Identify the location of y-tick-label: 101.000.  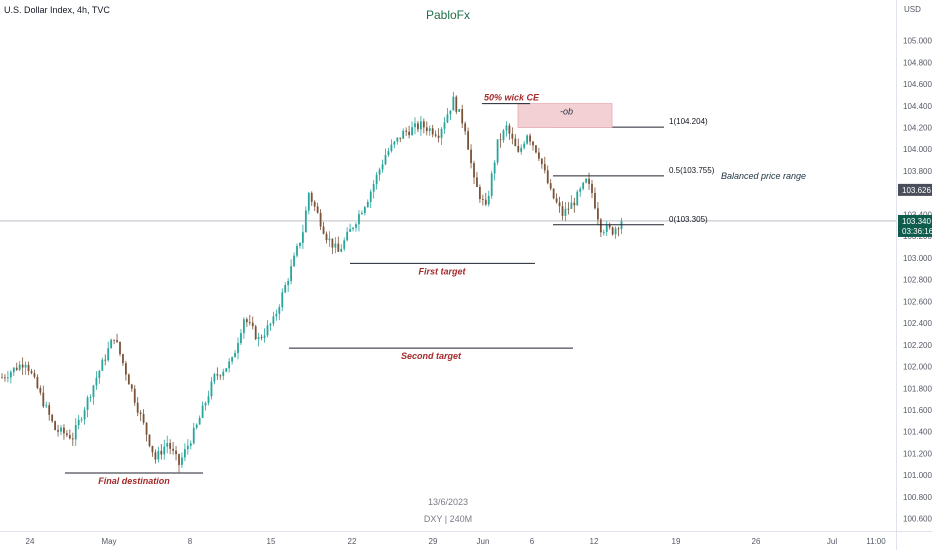
(917, 475).